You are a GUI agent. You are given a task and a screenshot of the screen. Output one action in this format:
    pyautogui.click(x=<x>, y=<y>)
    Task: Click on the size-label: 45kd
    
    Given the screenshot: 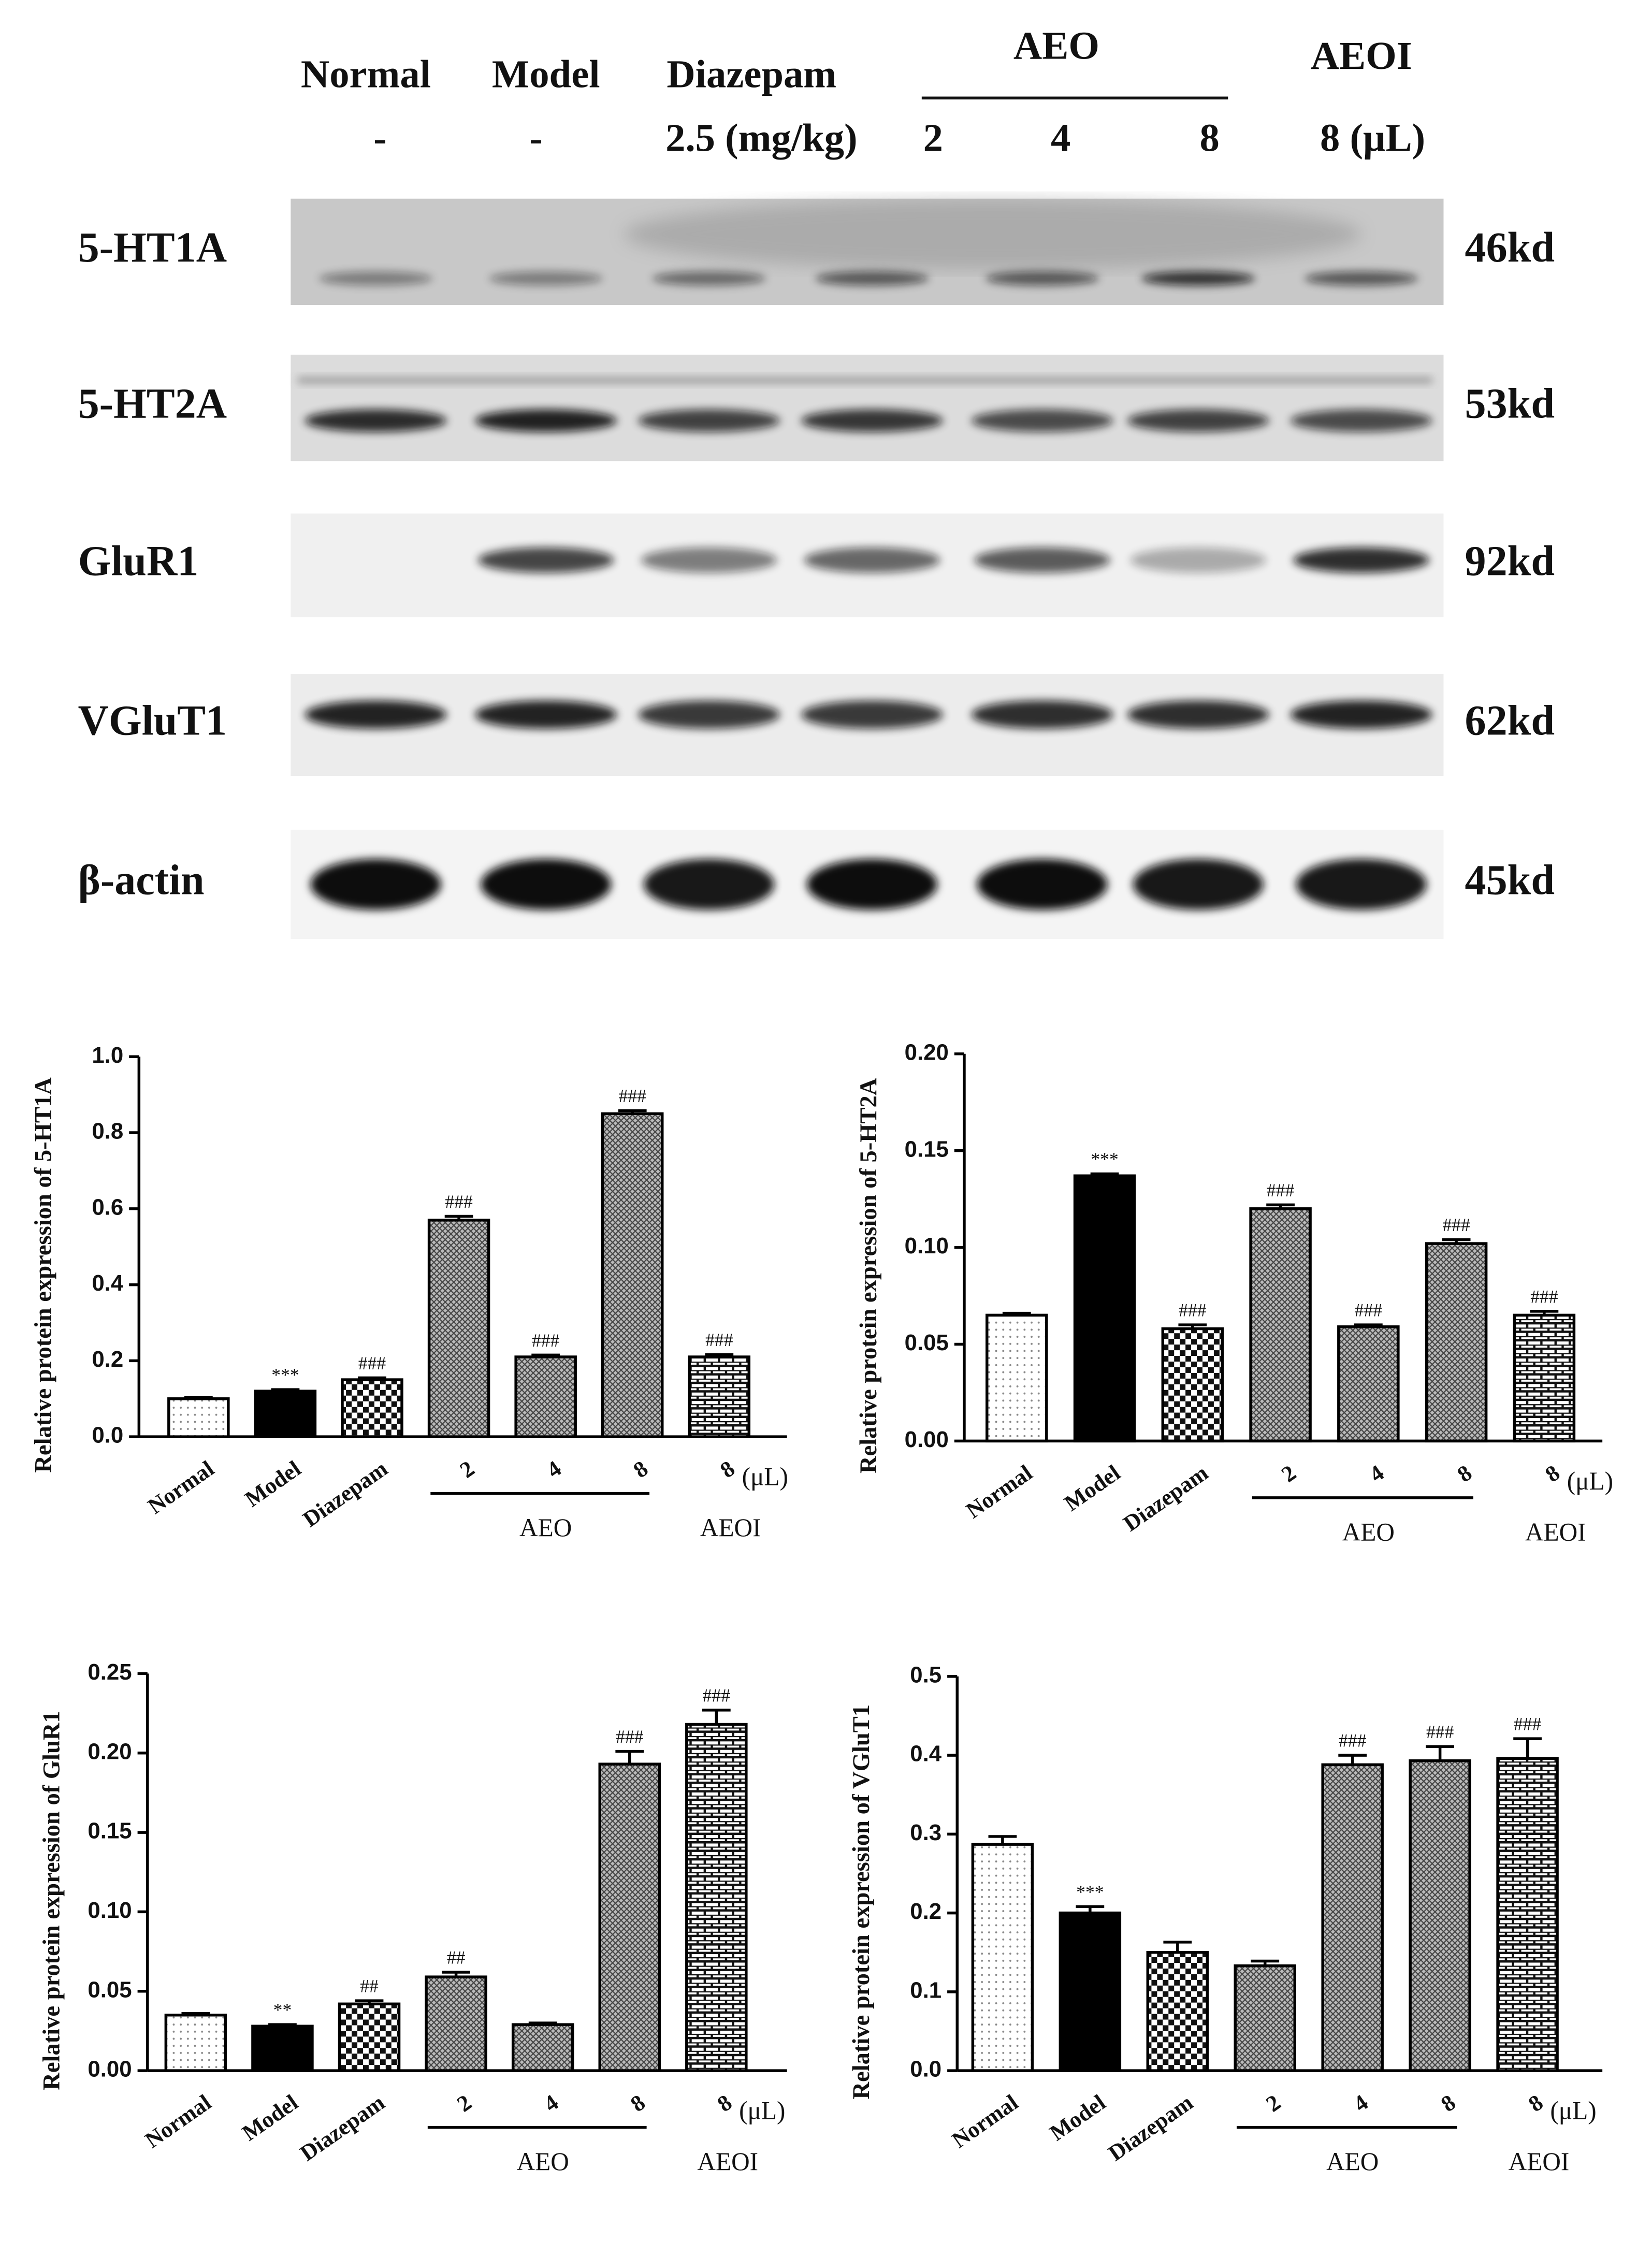 What is the action you would take?
    pyautogui.click(x=1510, y=879)
    